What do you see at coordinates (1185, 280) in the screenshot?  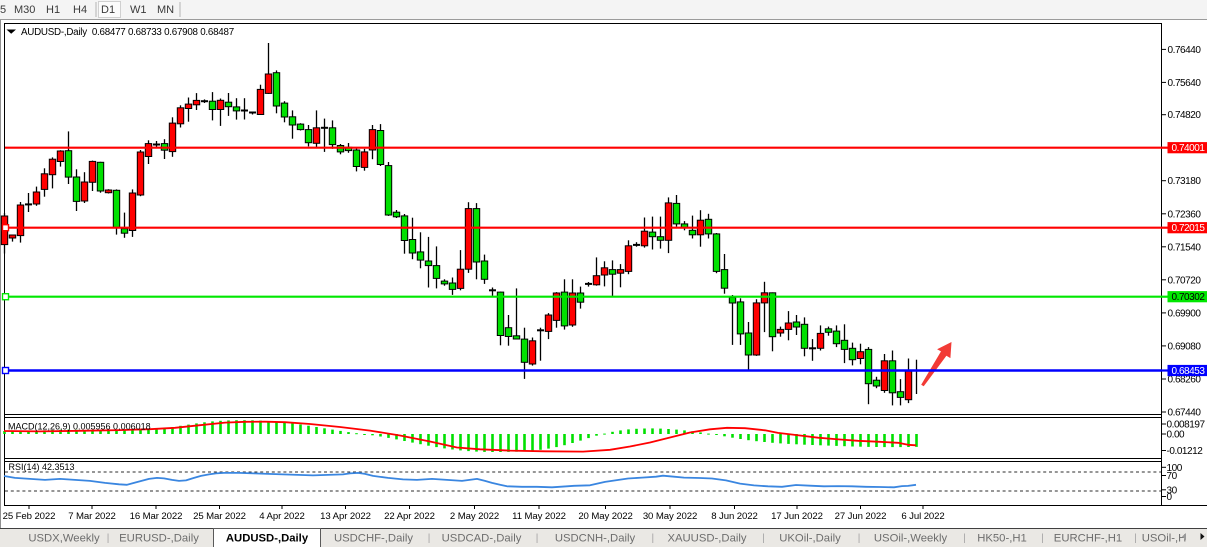 I see `svg-text: 0.70720` at bounding box center [1185, 280].